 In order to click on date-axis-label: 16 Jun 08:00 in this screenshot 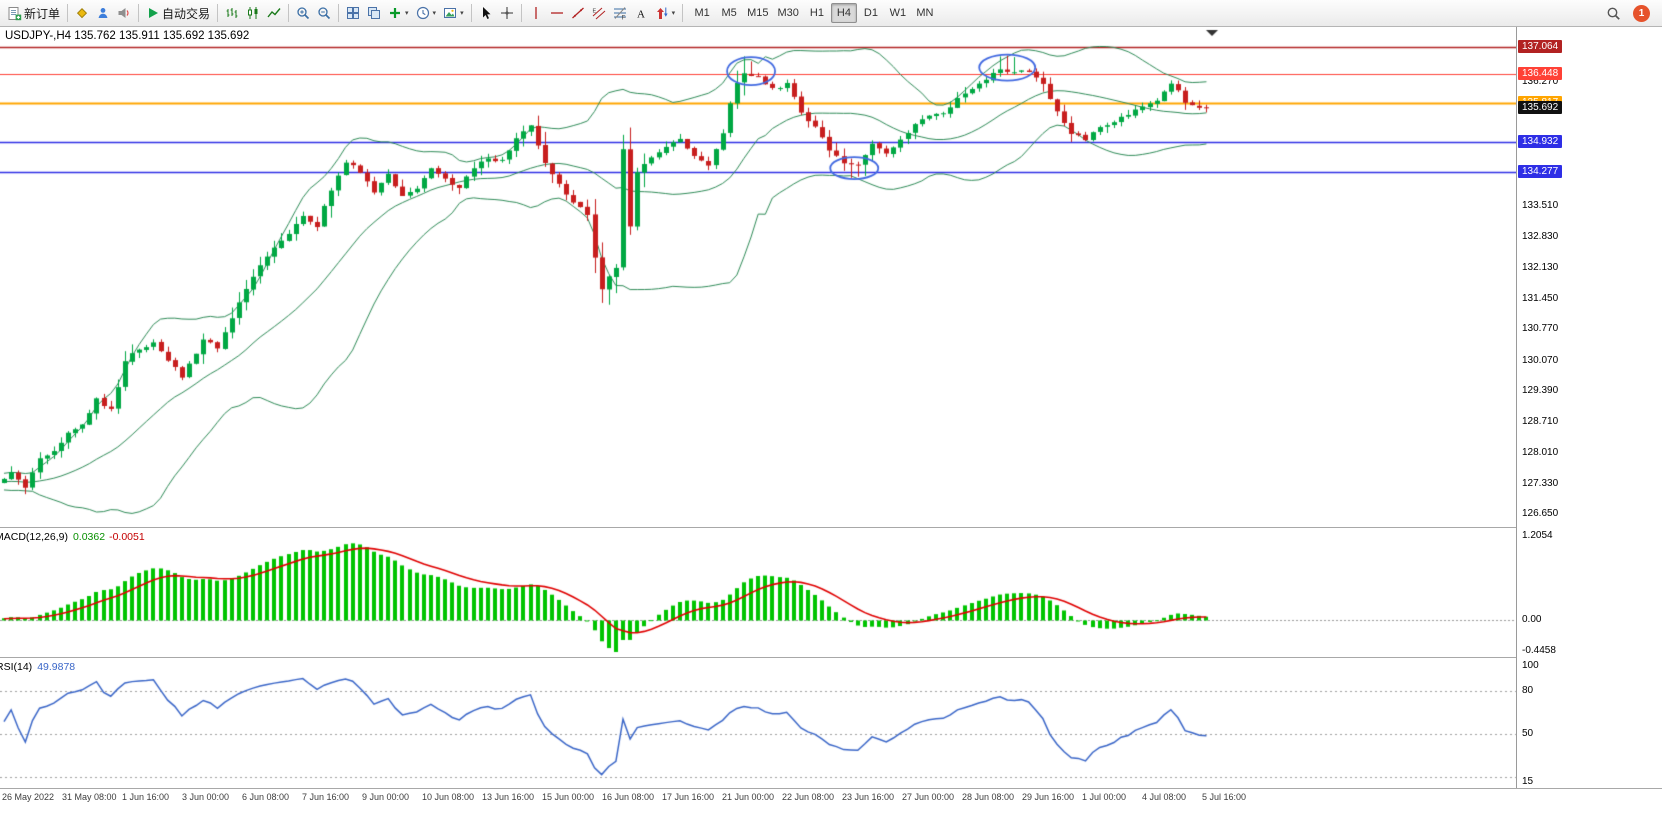, I will do `click(628, 797)`.